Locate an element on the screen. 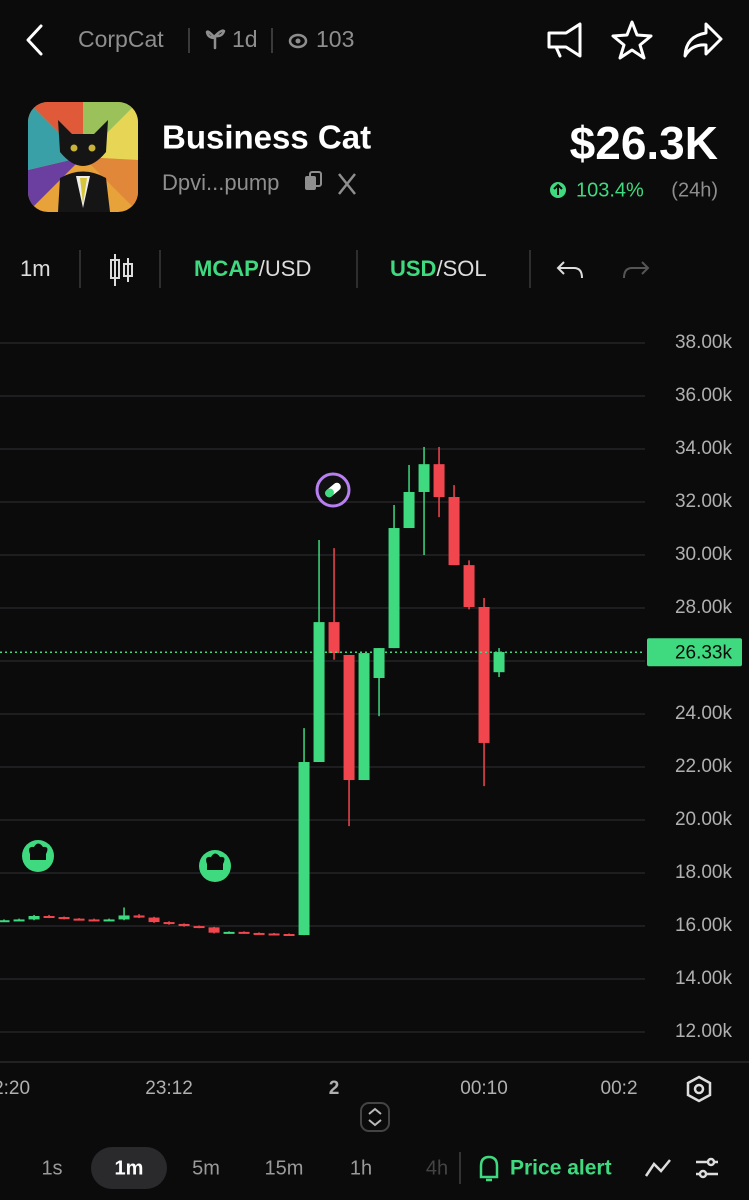  token-address: Dpvi...pump is located at coordinates (220, 182).